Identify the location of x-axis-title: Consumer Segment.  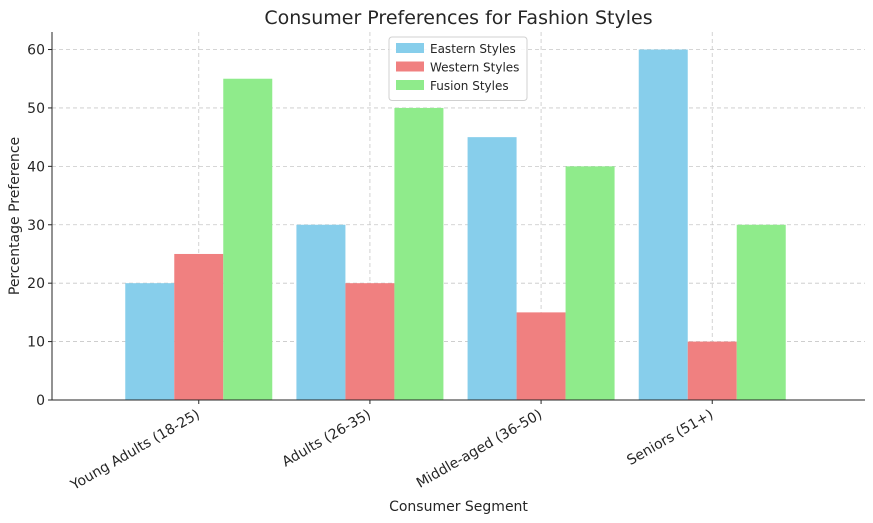
(458, 507).